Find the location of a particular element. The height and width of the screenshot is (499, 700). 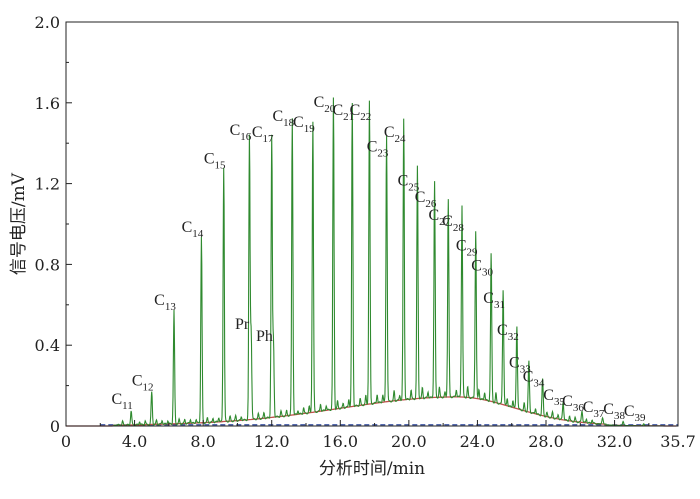

x-tick-label: 12.0 is located at coordinates (272, 441).